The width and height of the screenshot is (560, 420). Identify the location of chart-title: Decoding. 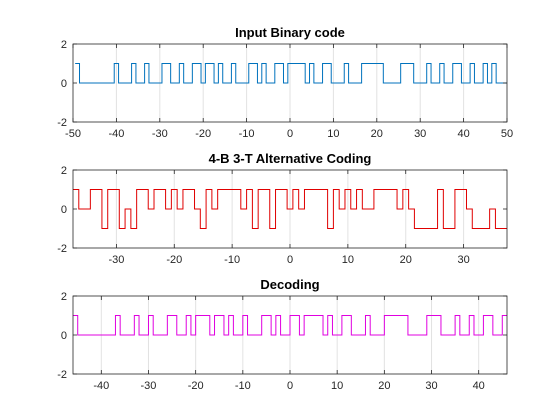
(289, 284).